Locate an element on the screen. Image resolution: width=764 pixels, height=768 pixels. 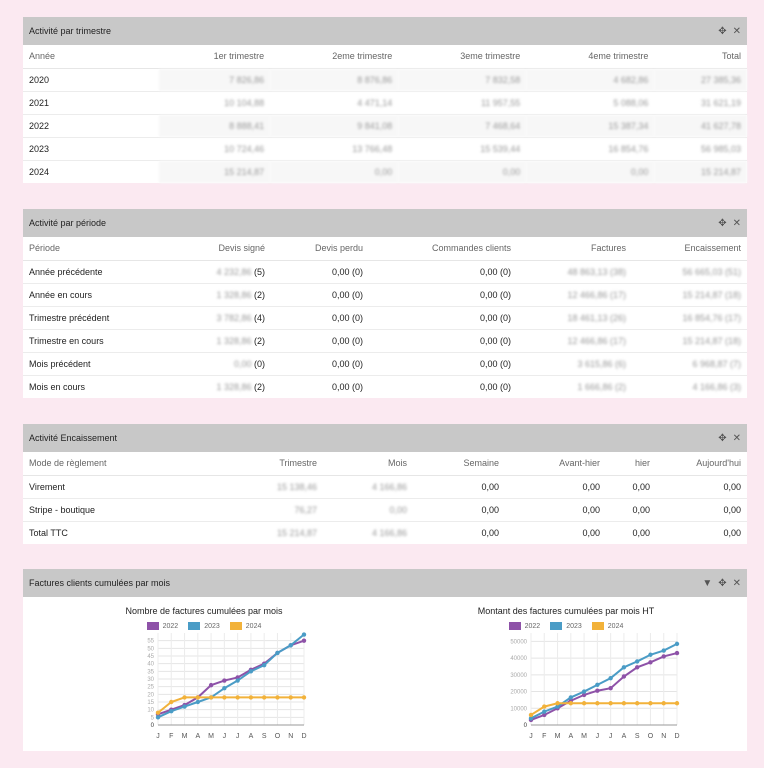
row-label: Total TTC is located at coordinates (132, 532).